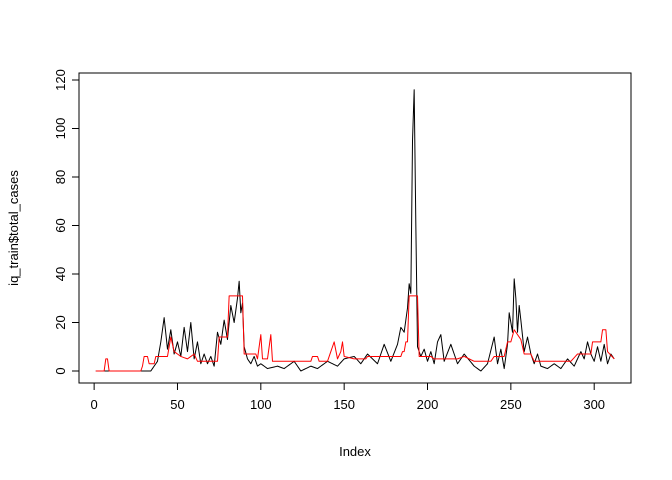  What do you see at coordinates (355, 333) in the screenshot?
I see `series-2-line` at bounding box center [355, 333].